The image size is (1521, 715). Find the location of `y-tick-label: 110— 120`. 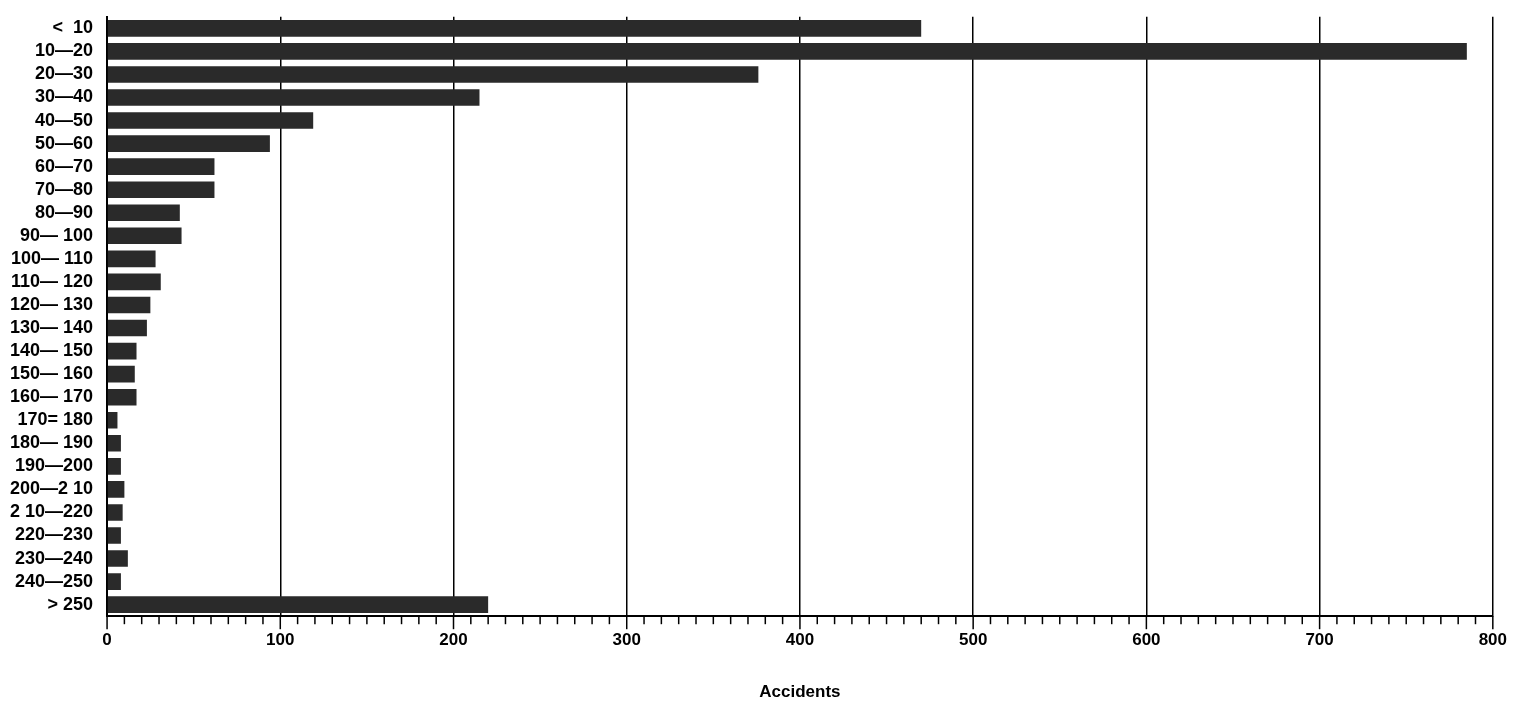

y-tick-label: 110— 120 is located at coordinates (52, 280).